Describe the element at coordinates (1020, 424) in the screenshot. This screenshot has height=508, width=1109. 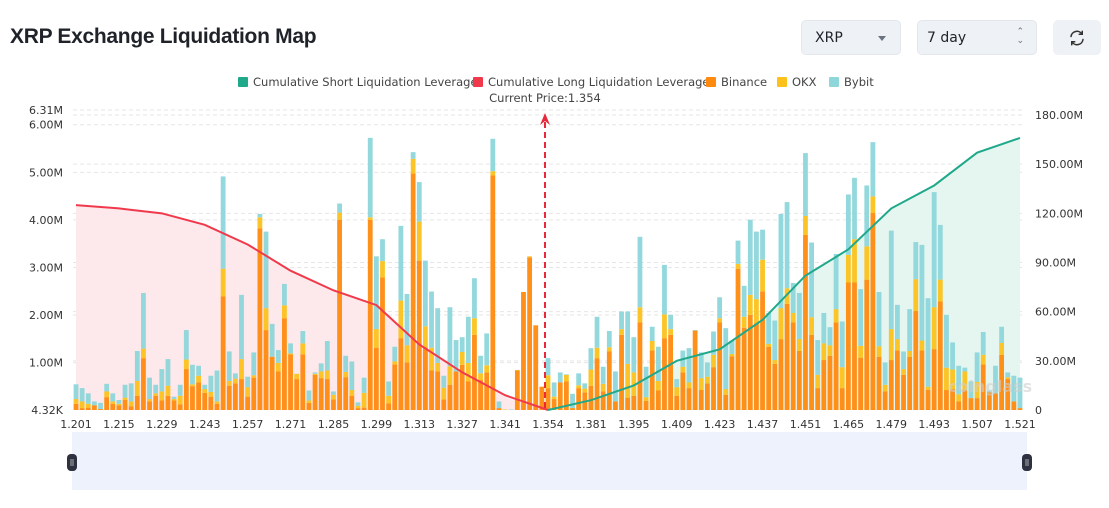
I see `x-tick-label: 1.521` at that location.